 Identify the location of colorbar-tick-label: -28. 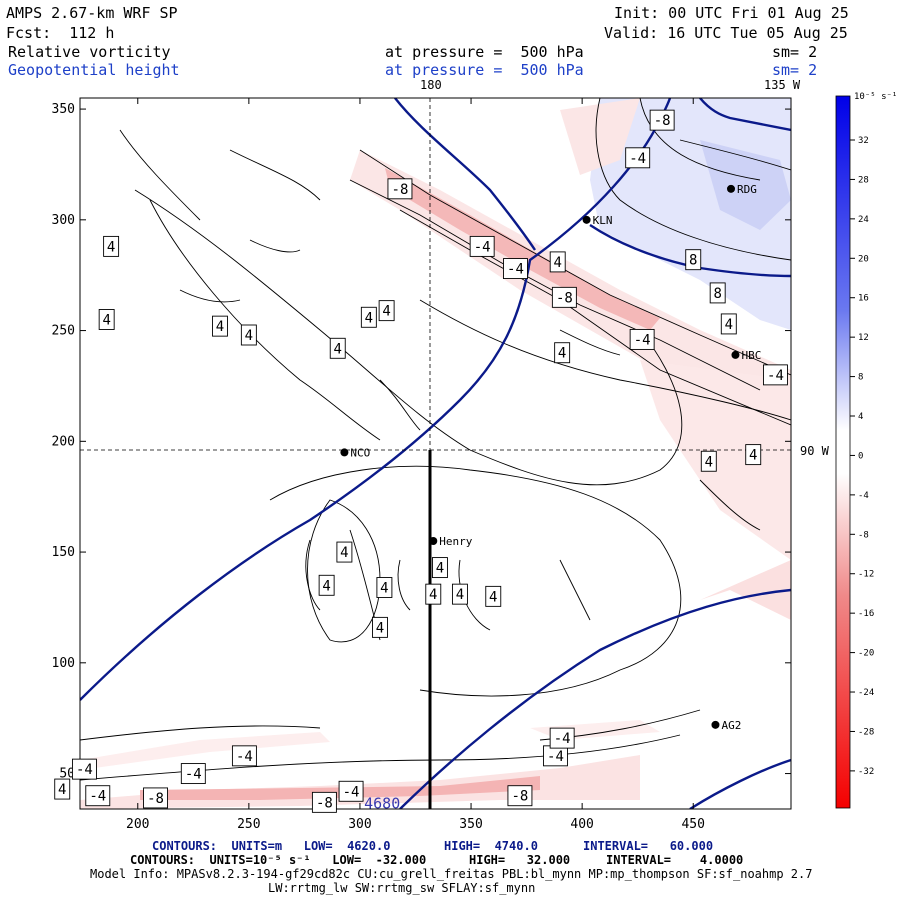
(866, 732).